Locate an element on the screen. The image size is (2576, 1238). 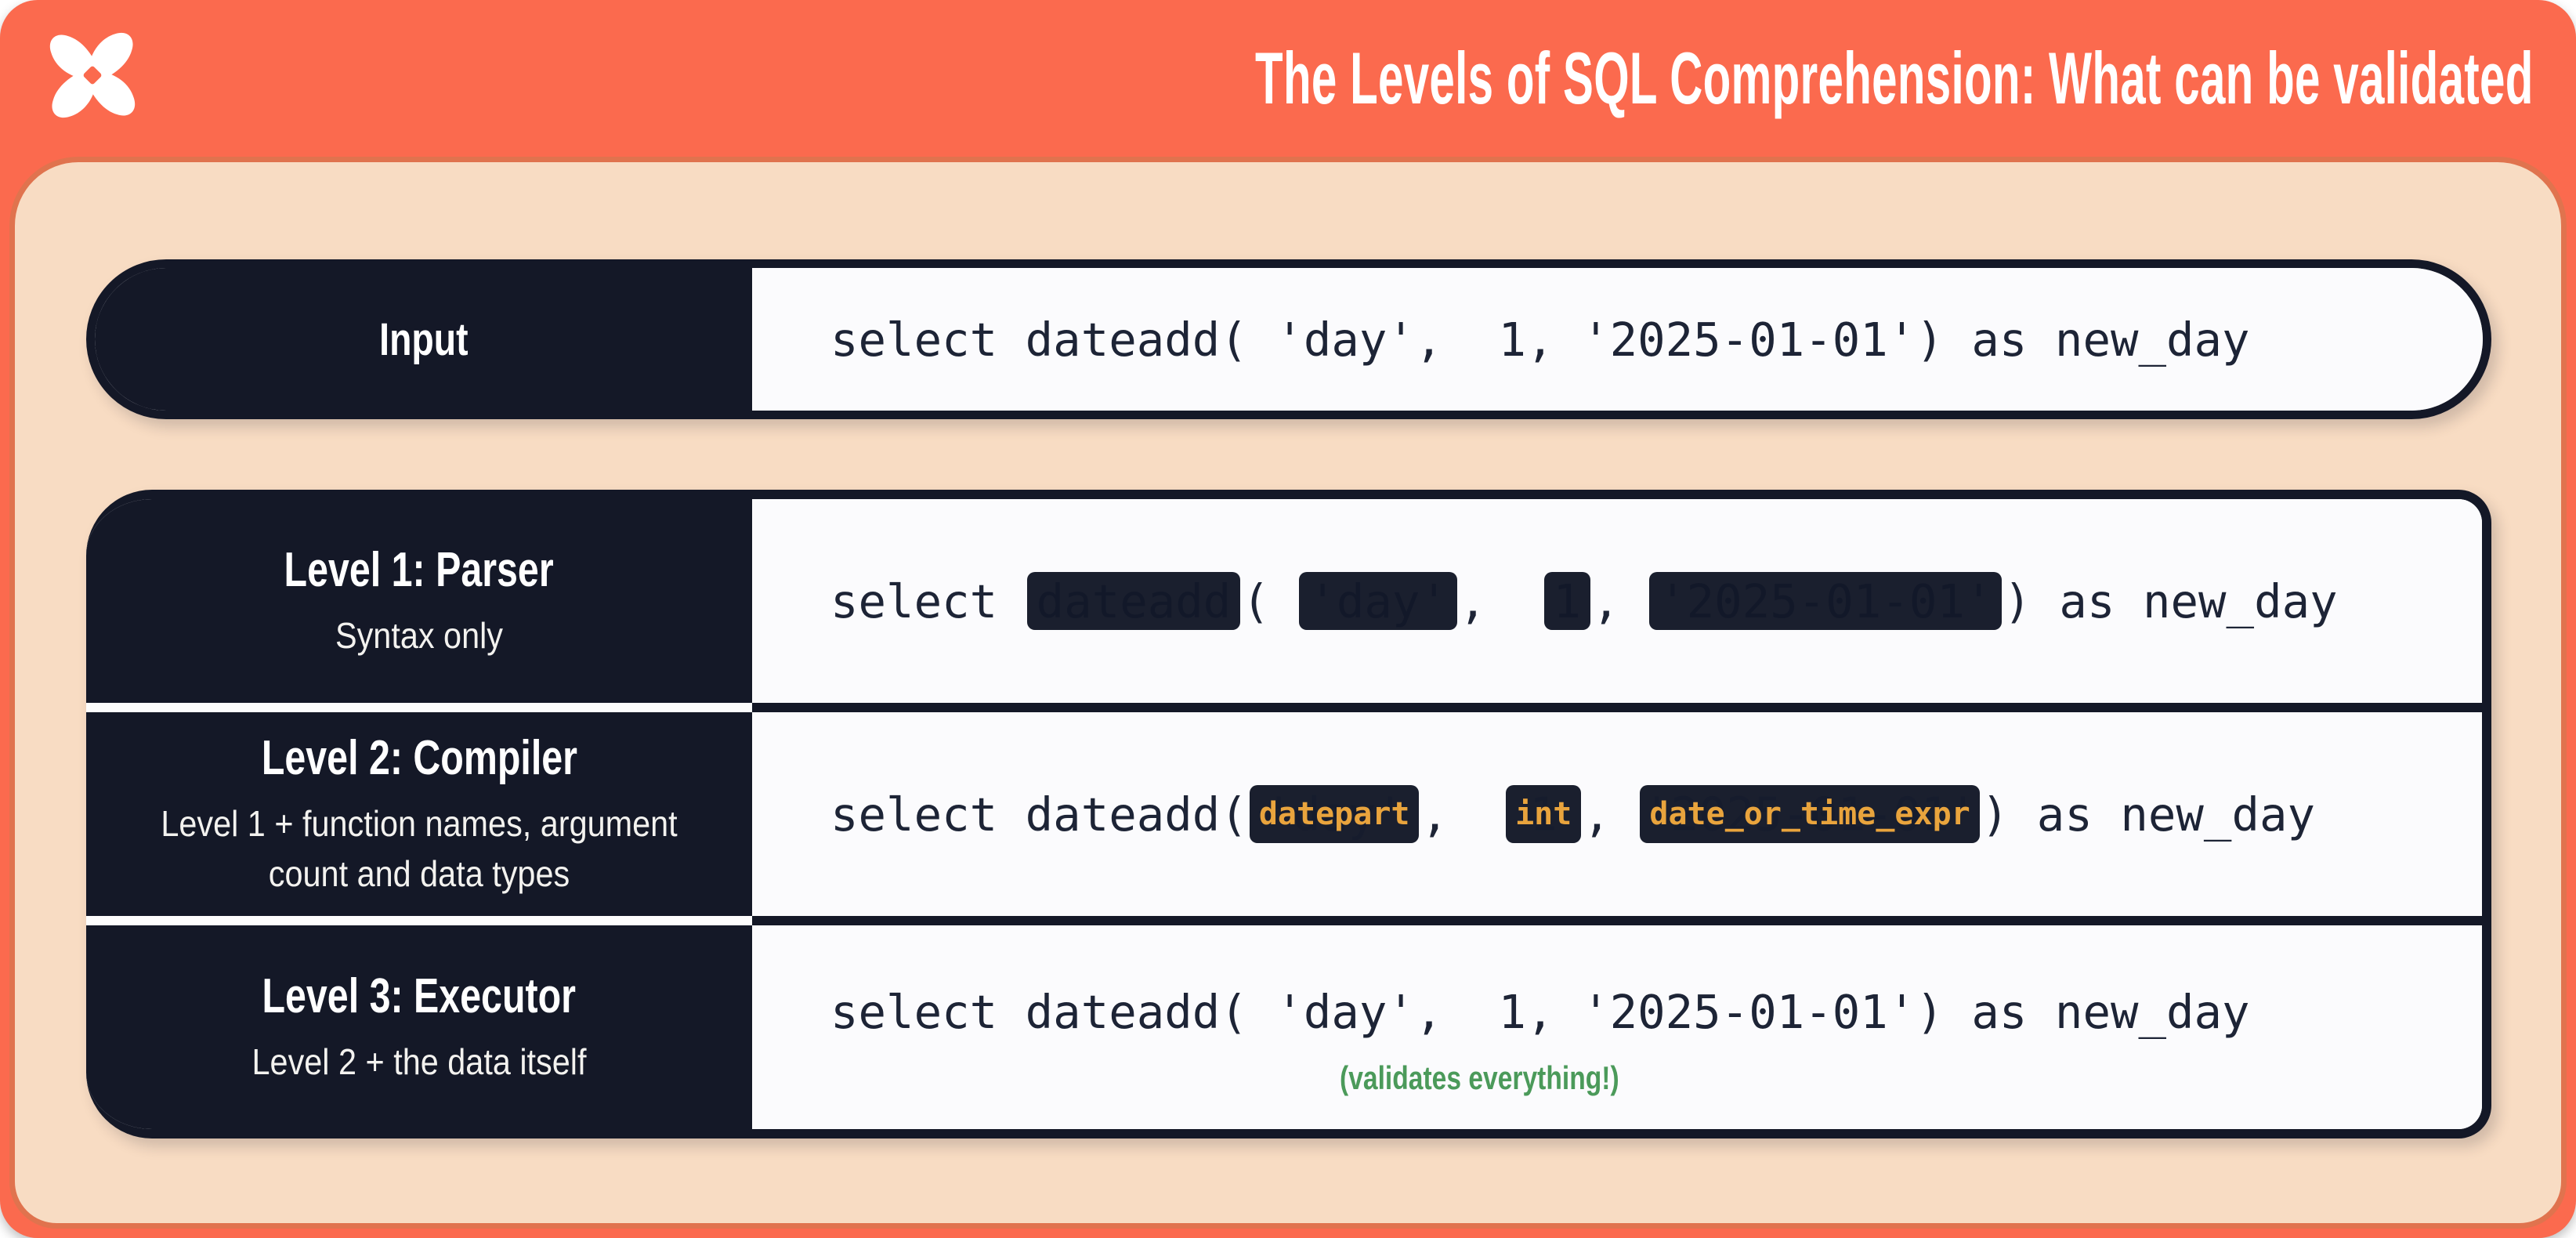
input-label-cell: Input is located at coordinates (424, 339).